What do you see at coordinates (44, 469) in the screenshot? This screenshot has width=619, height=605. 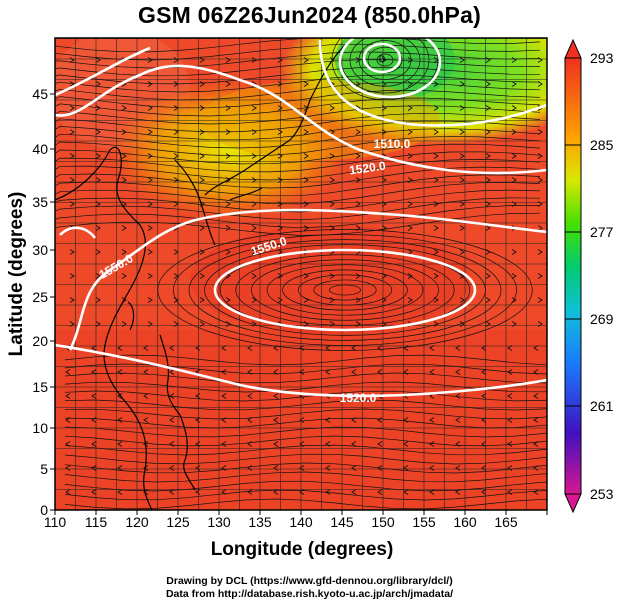 I see `y-tick-label: 5` at bounding box center [44, 469].